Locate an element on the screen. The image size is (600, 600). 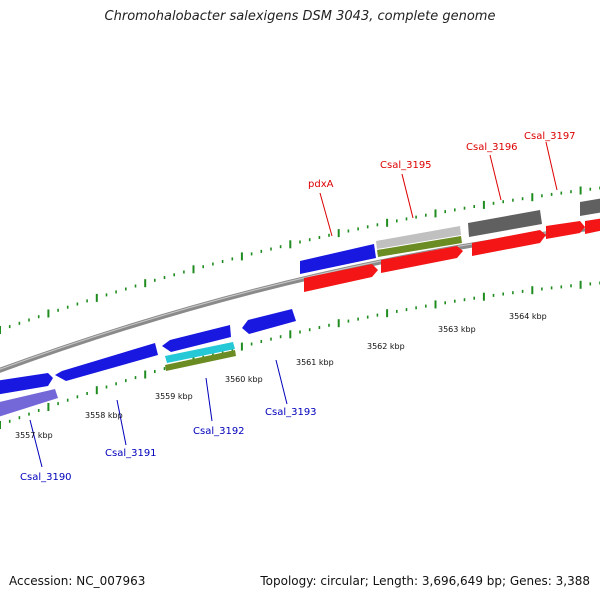
csal-3190-leader is located at coordinates (36, 443).